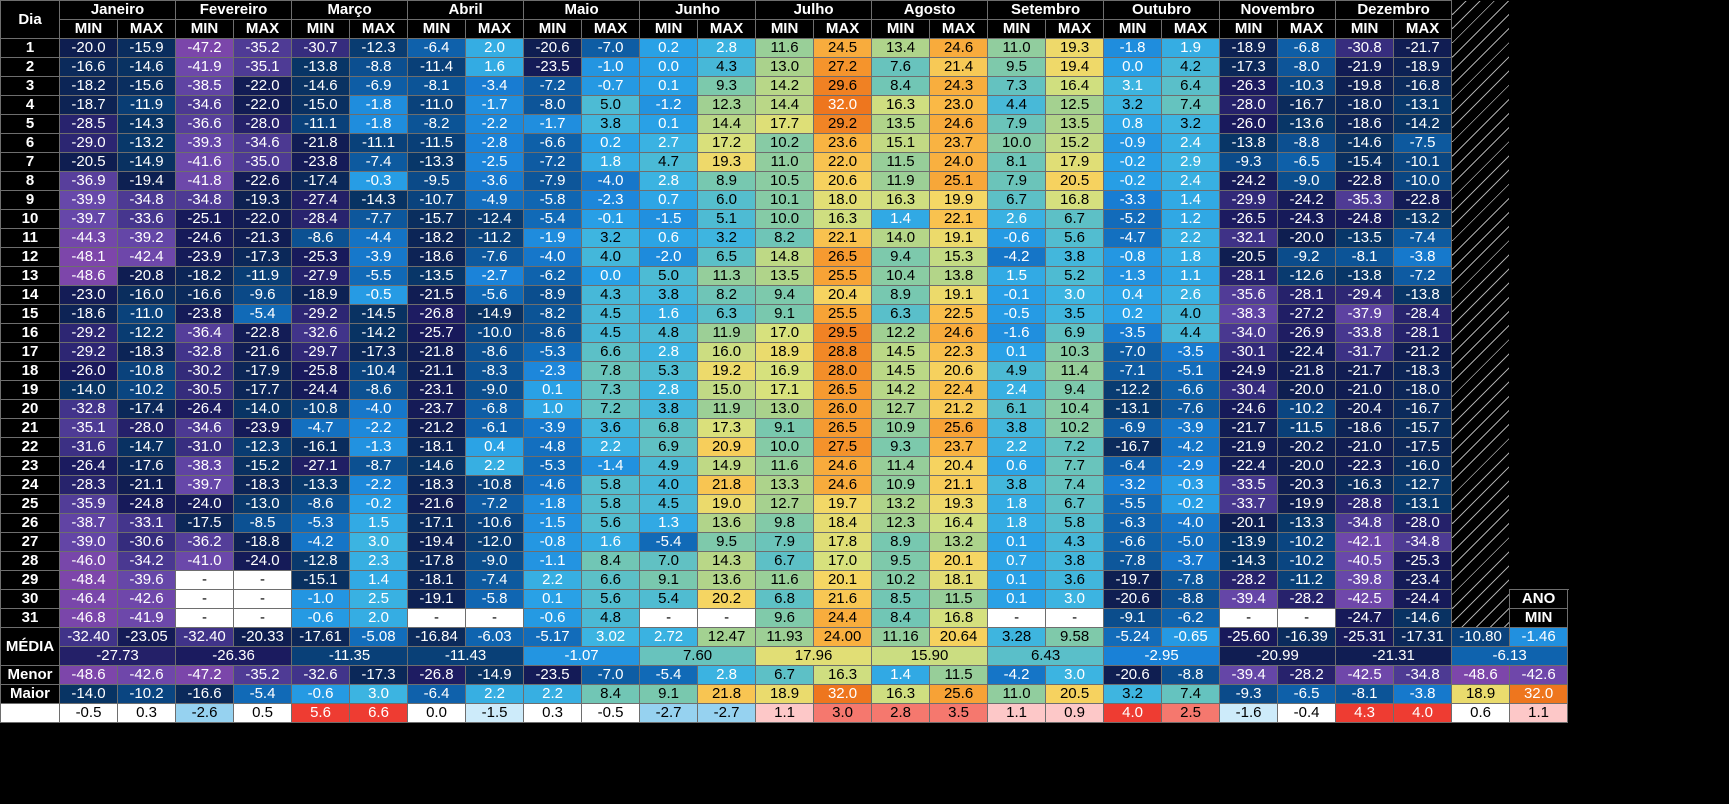 The height and width of the screenshot is (804, 1729). Describe the element at coordinates (669, 200) in the screenshot. I see `temperature-cell: 0.7` at that location.